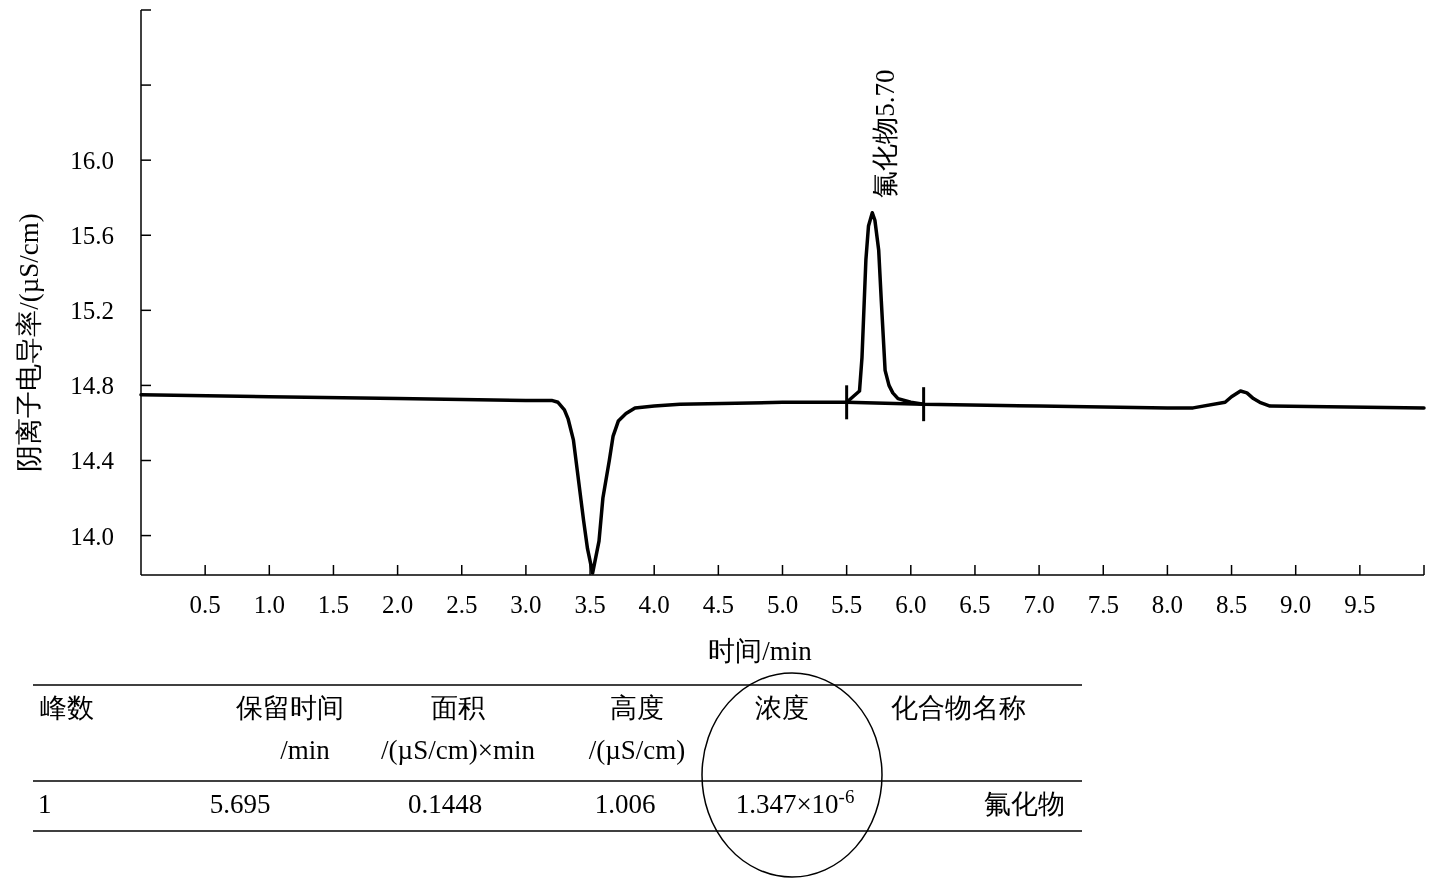 The width and height of the screenshot is (1431, 880). What do you see at coordinates (290, 729) in the screenshot?
I see `text: 保留时间 /min` at bounding box center [290, 729].